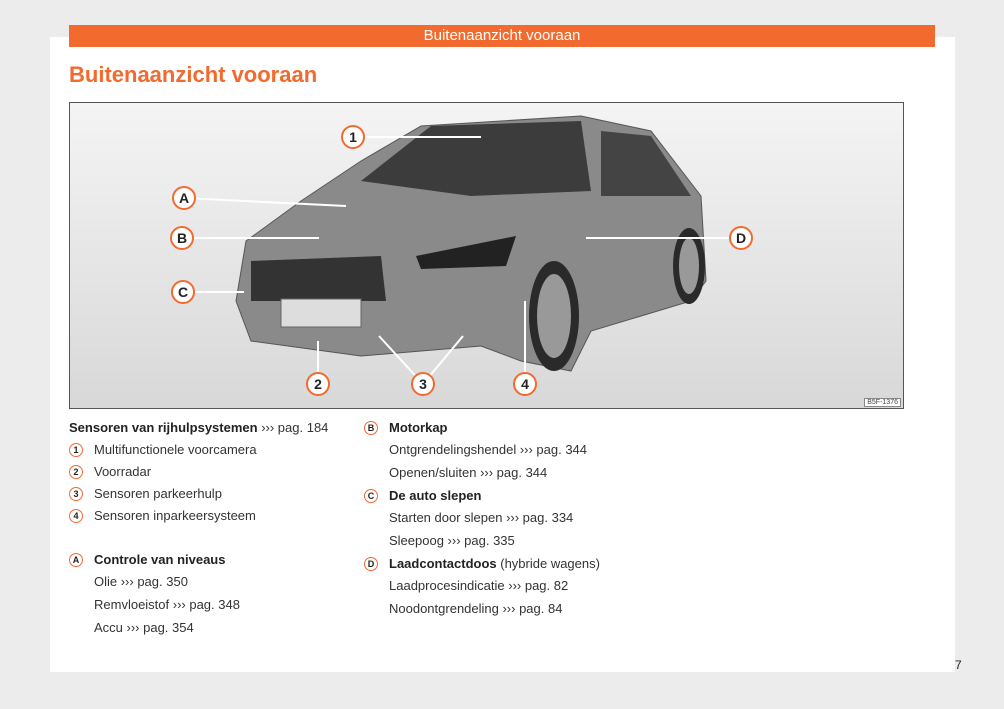 Image resolution: width=1004 pixels, height=709 pixels. What do you see at coordinates (141, 581) in the screenshot?
I see `page-ref-link: Olie ››› pag. 350` at bounding box center [141, 581].